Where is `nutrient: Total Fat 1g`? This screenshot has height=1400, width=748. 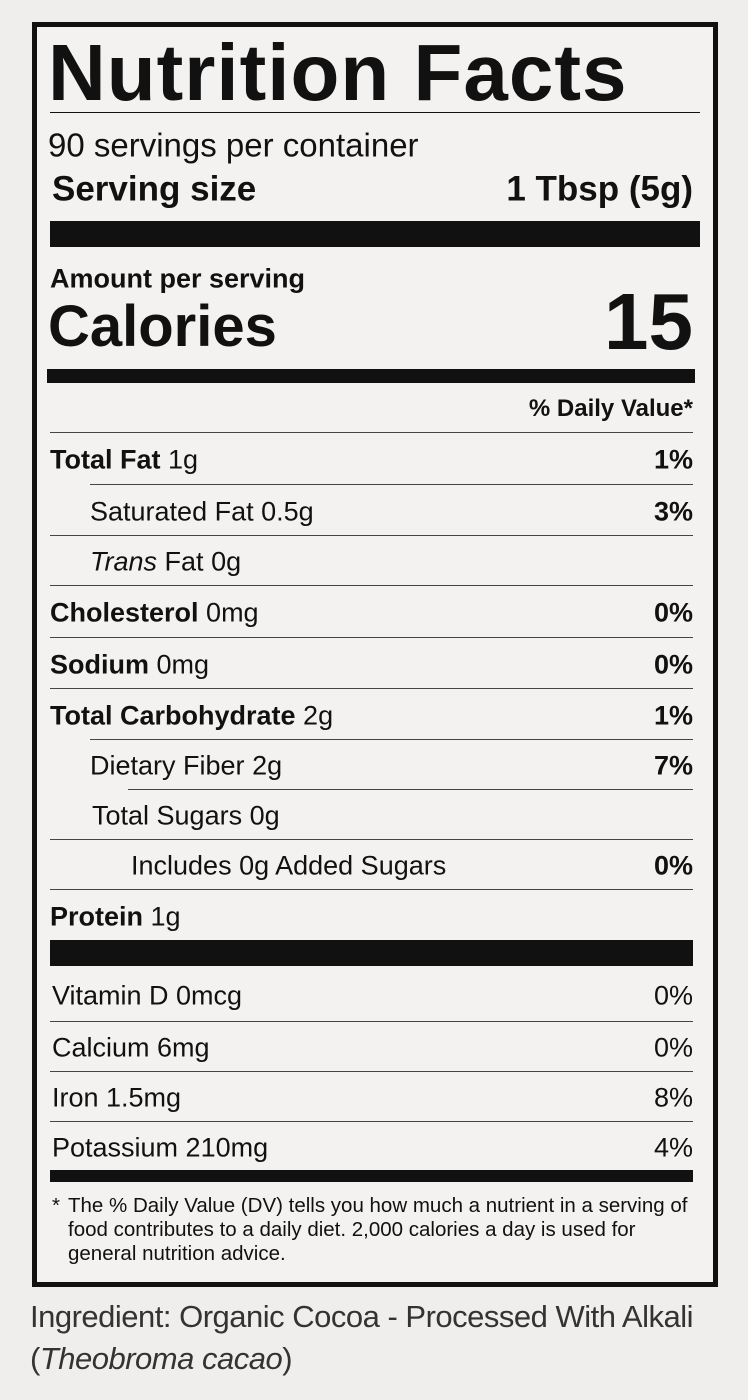 nutrient: Total Fat 1g is located at coordinates (124, 459).